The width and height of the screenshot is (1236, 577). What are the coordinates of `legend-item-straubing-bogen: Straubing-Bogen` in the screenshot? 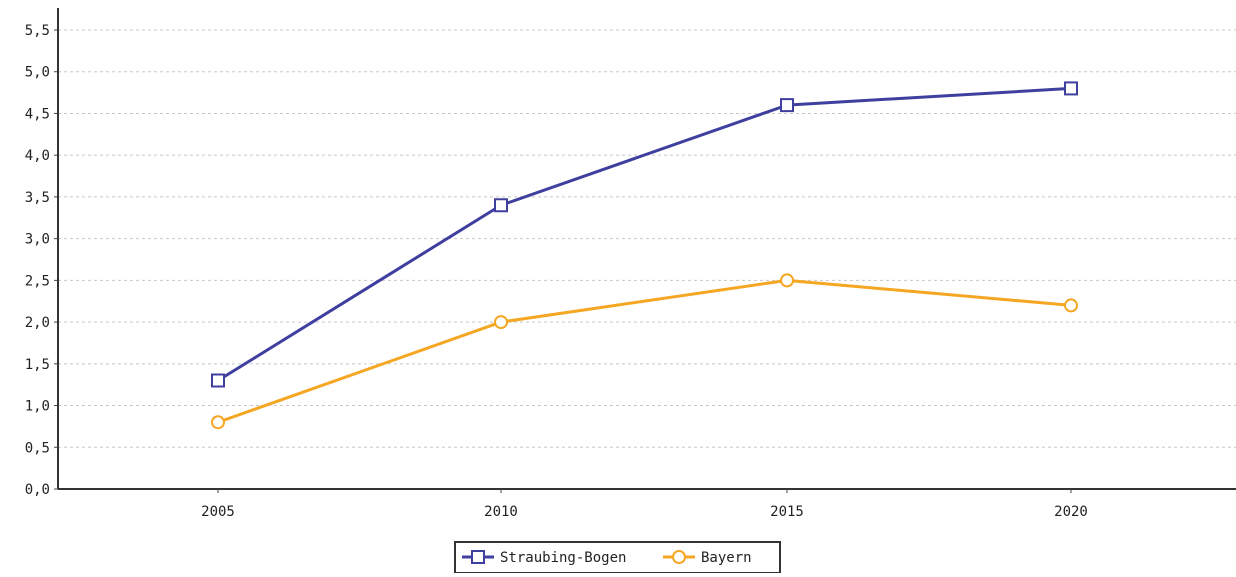 It's located at (544, 558).